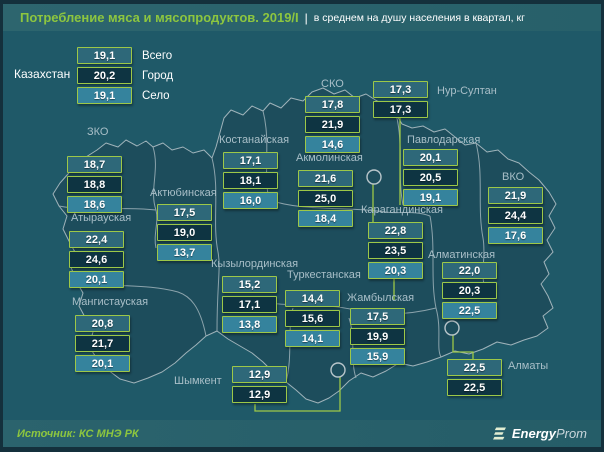 The width and height of the screenshot is (604, 452). What do you see at coordinates (381, 298) in the screenshot?
I see `region-label-zhambylskaya: Жамбылская` at bounding box center [381, 298].